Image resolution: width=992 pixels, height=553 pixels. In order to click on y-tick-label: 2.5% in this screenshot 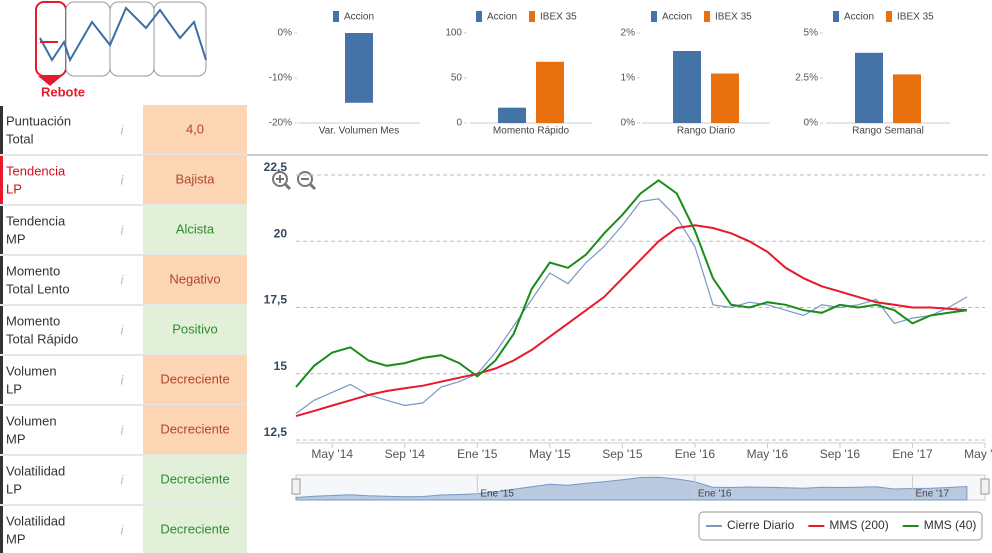, I will do `click(806, 78)`.